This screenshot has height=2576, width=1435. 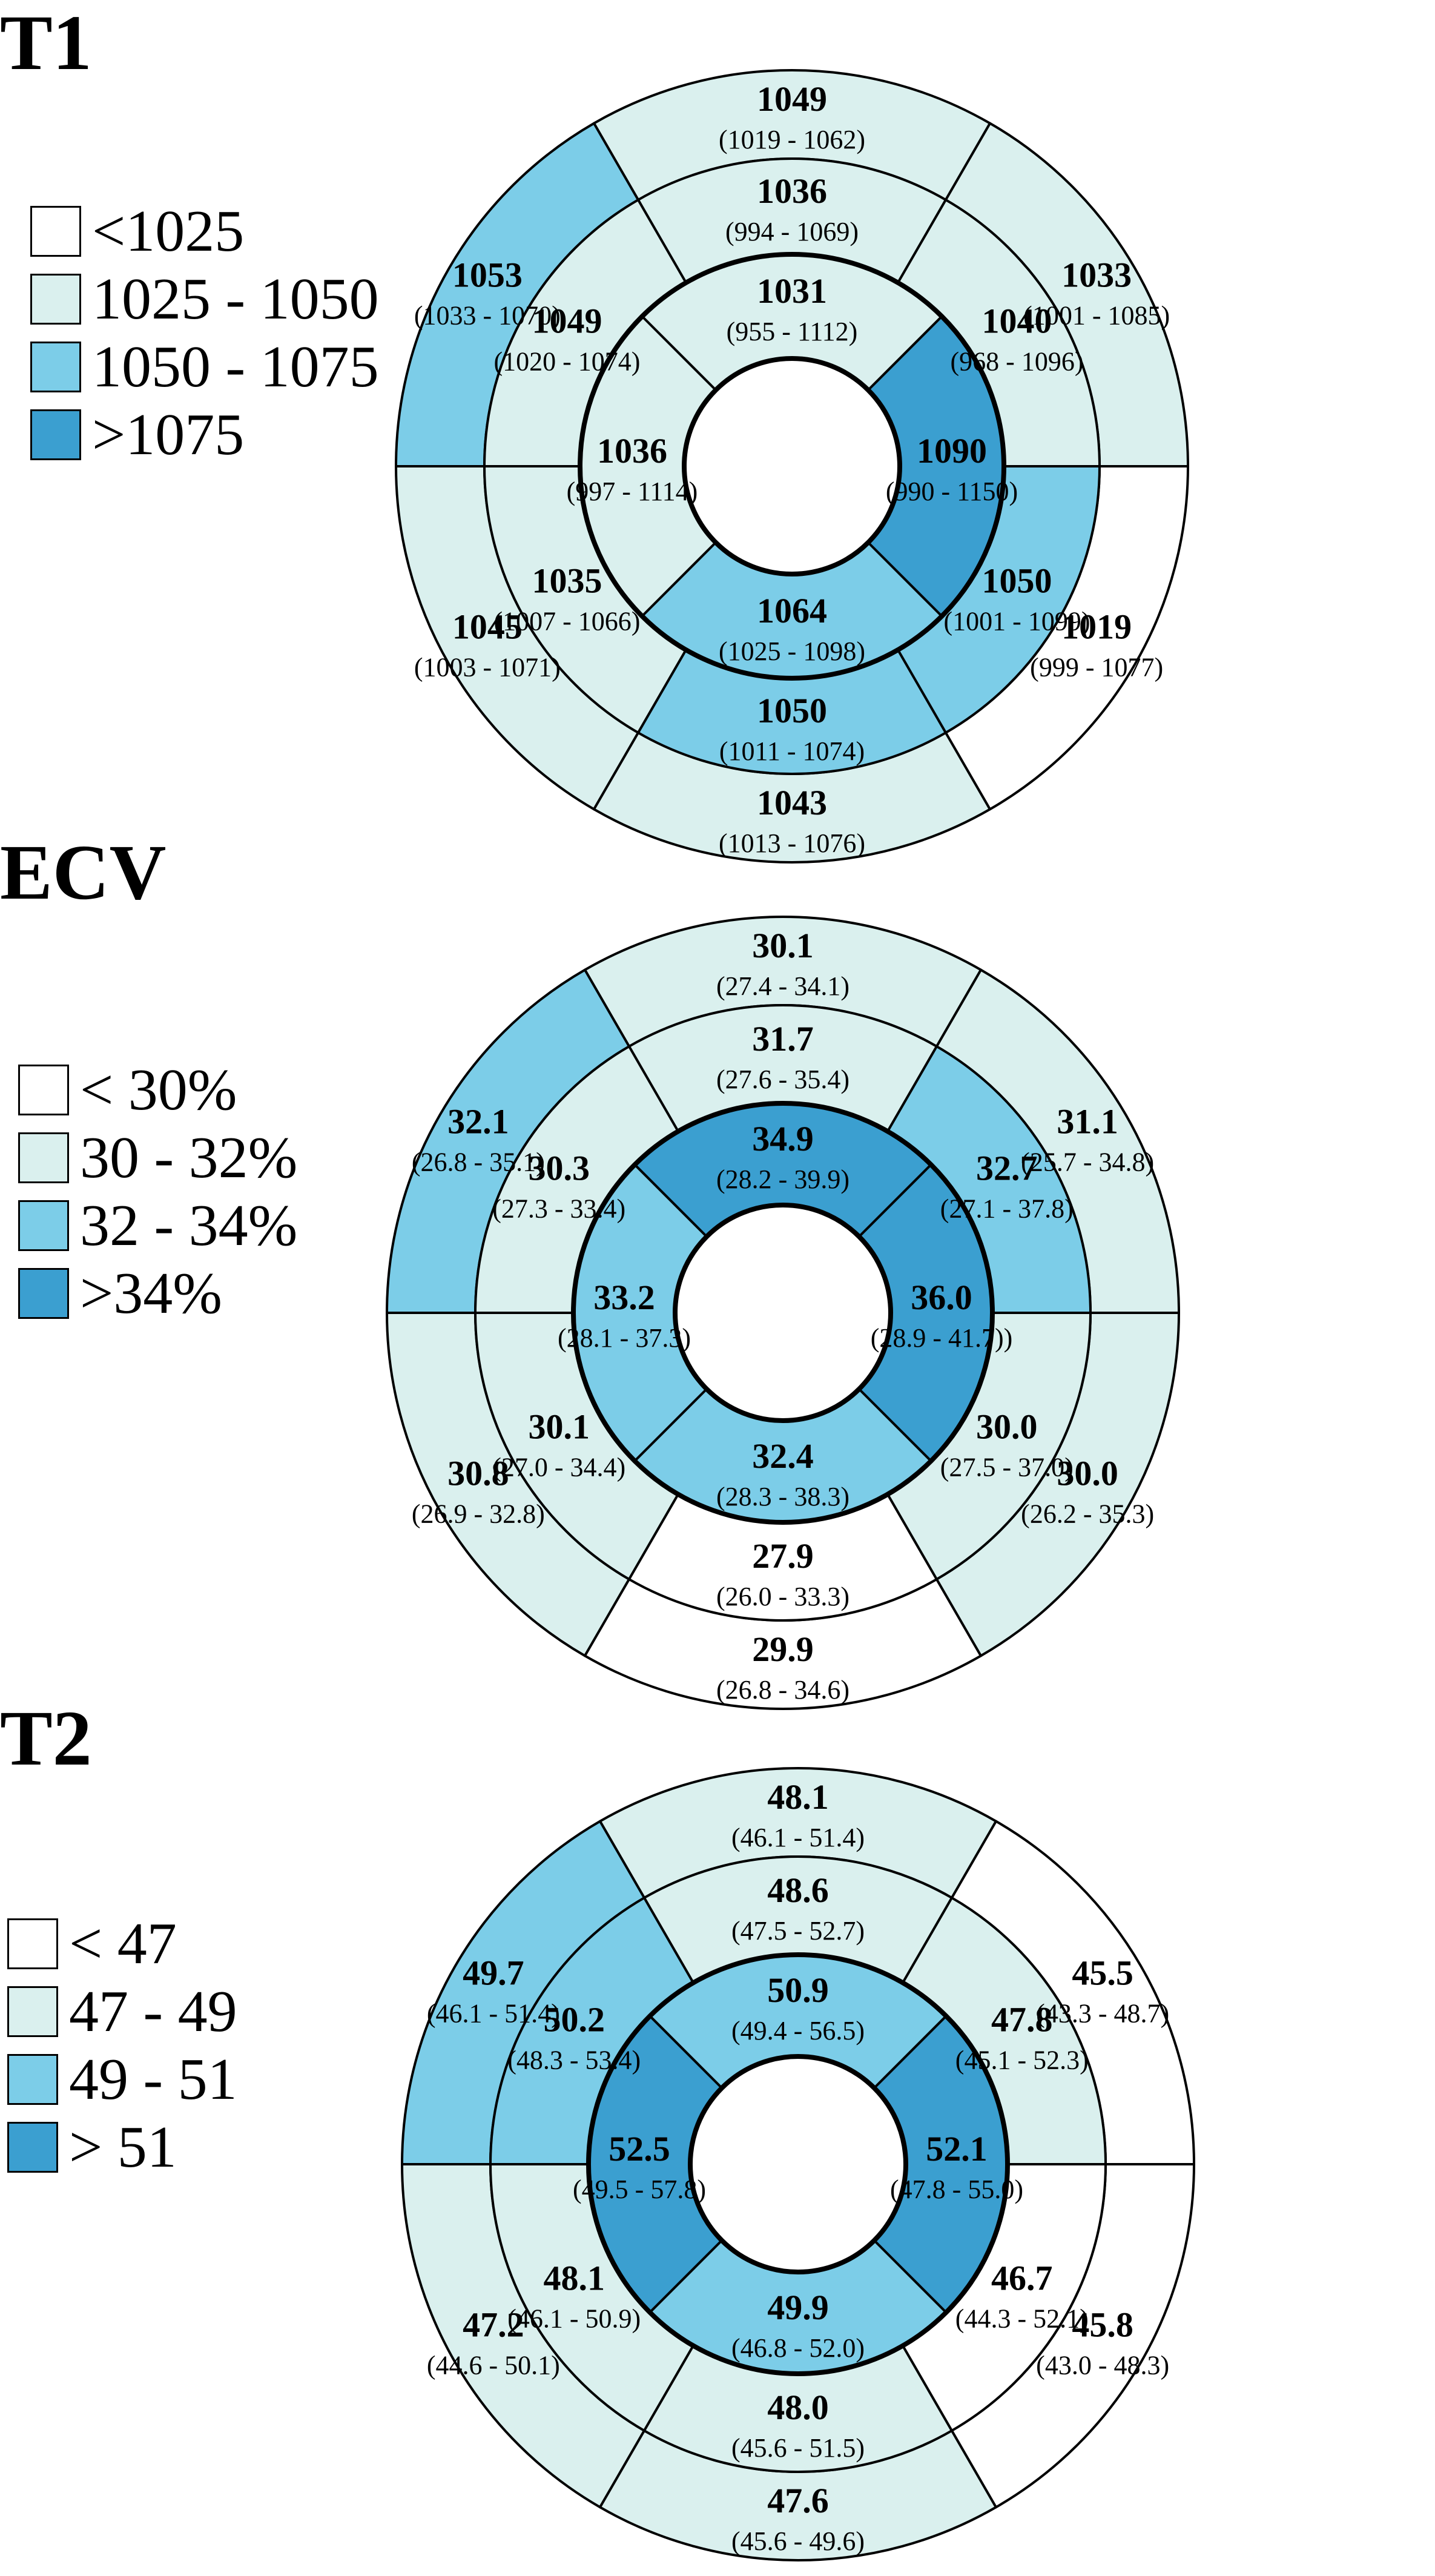 I want to click on legend-label: 30 - 32%, so click(x=189, y=1158).